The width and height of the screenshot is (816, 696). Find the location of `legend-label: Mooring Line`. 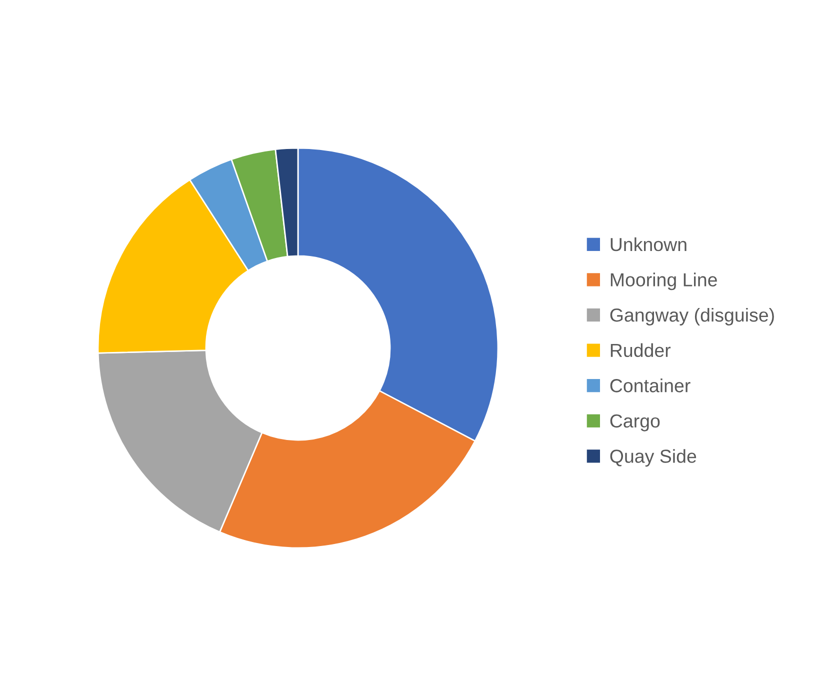

legend-label: Mooring Line is located at coordinates (663, 281).